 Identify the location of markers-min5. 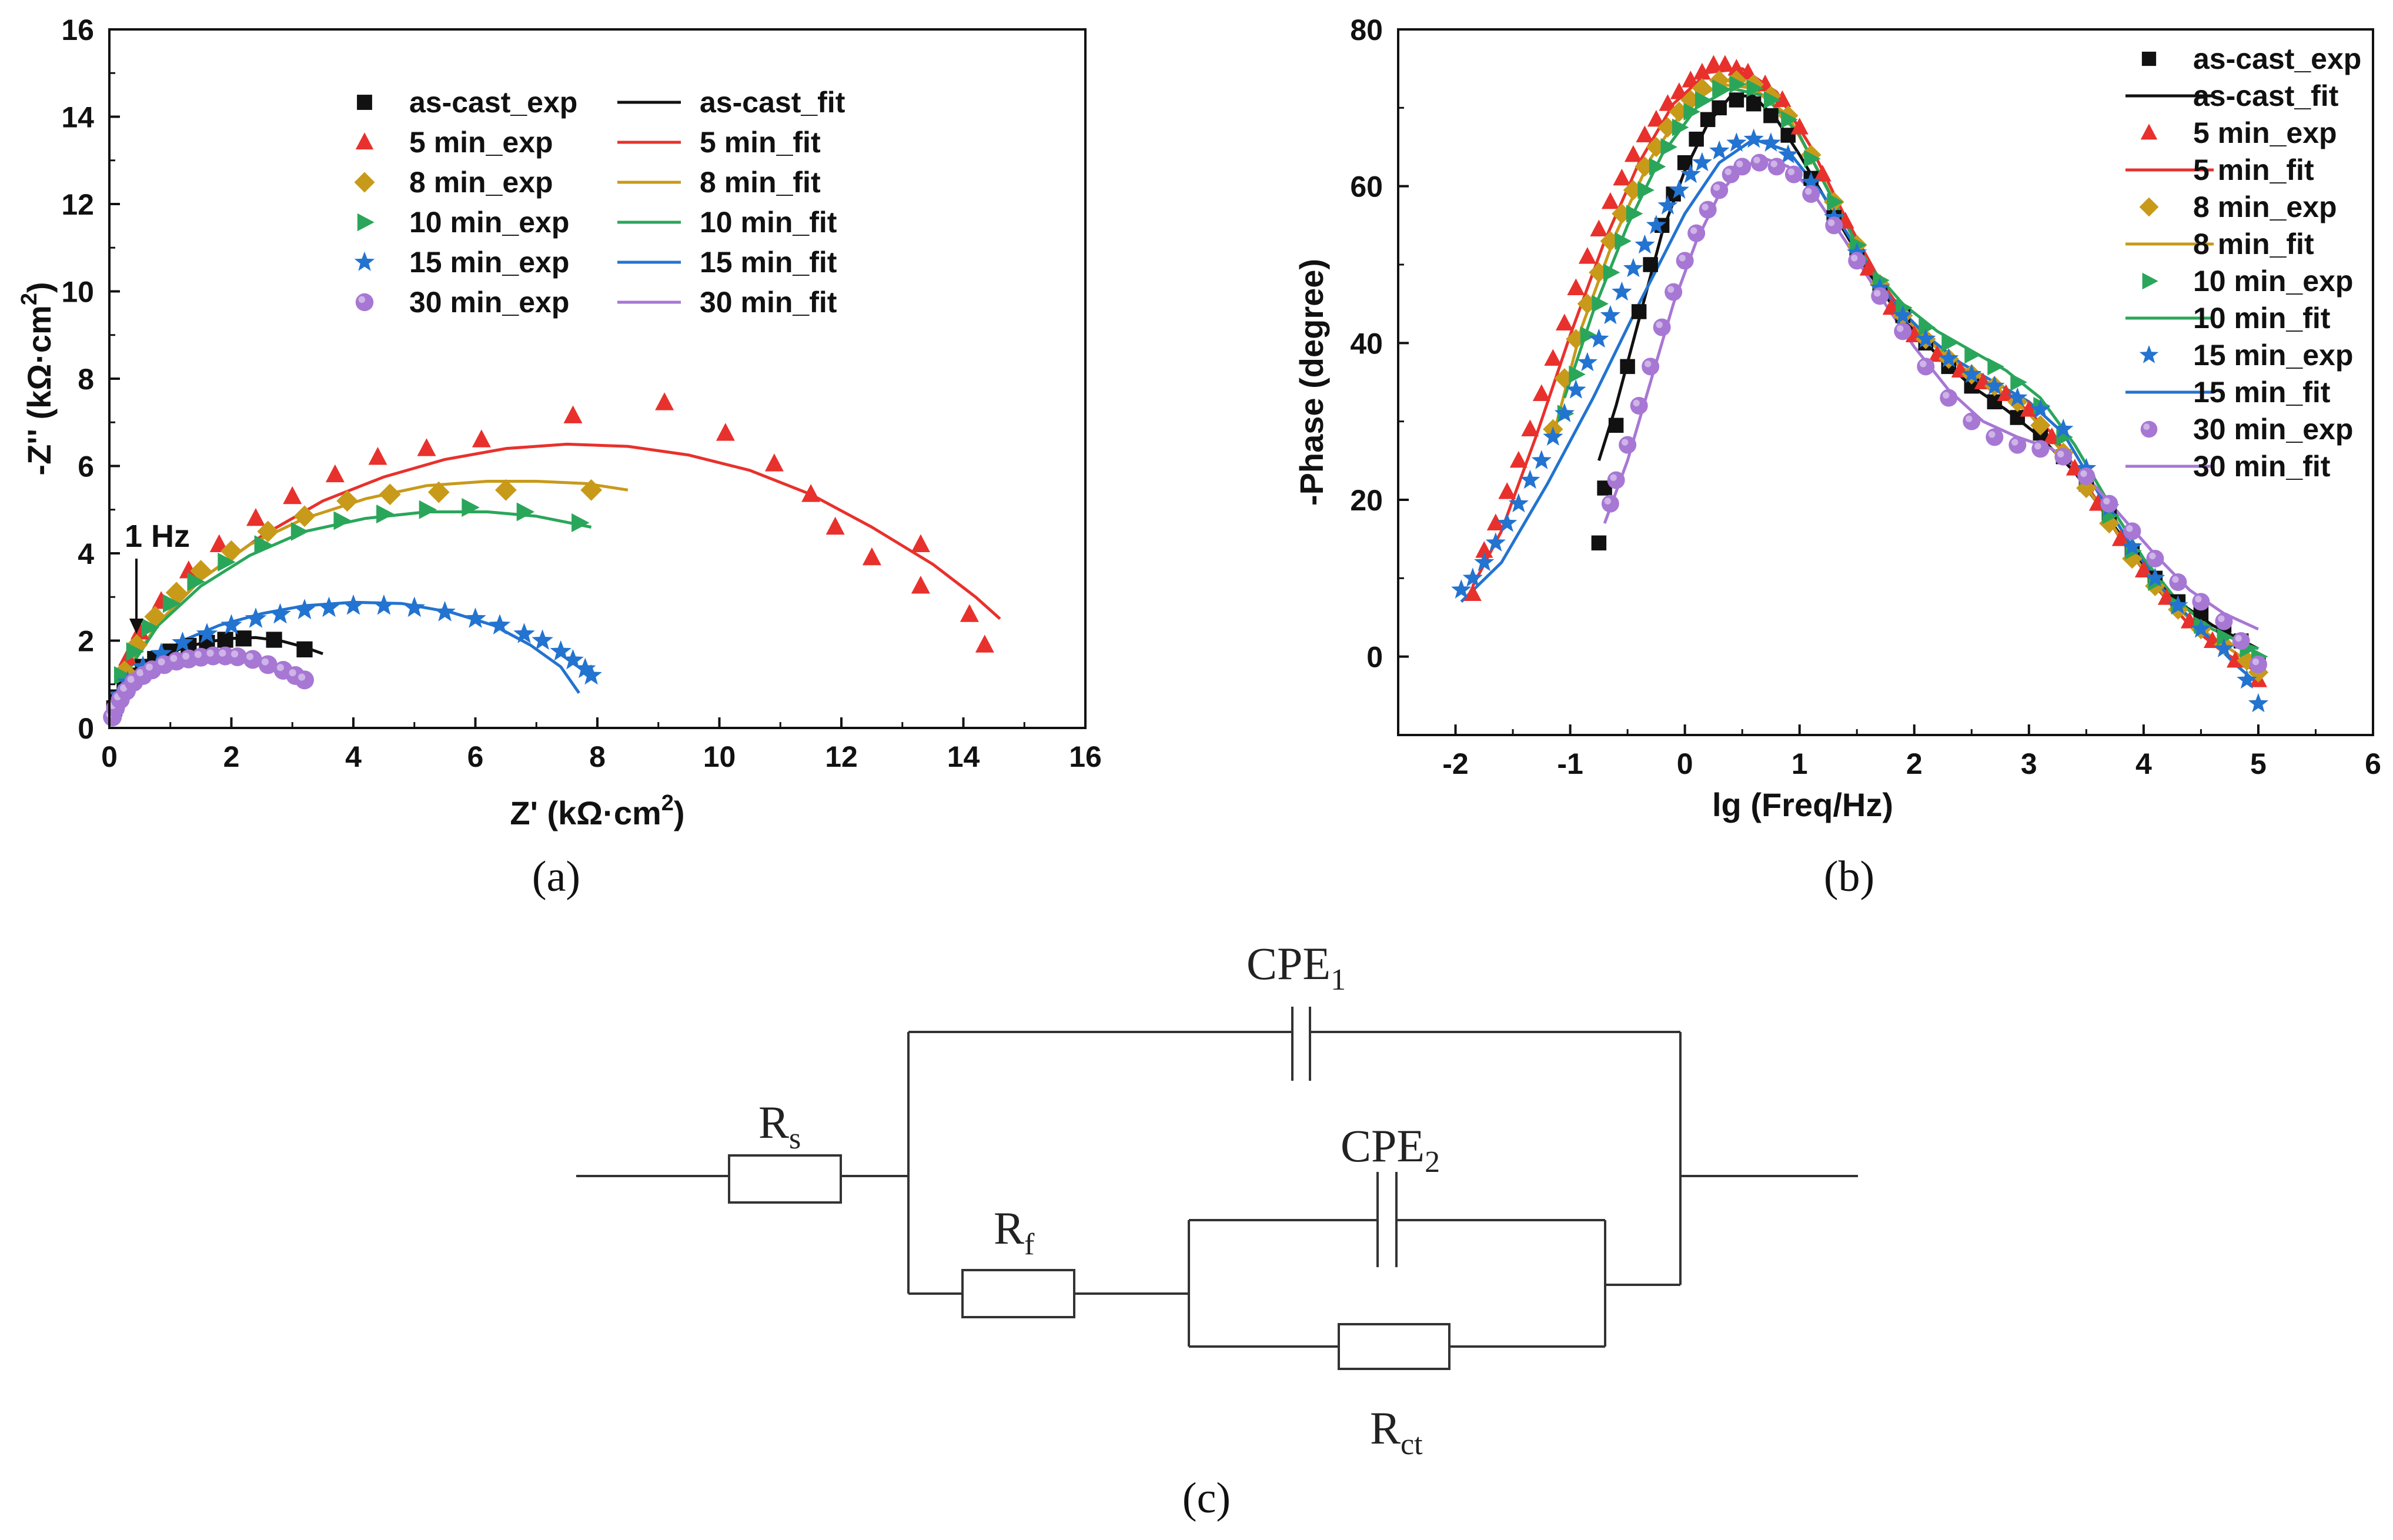
(1865, 371).